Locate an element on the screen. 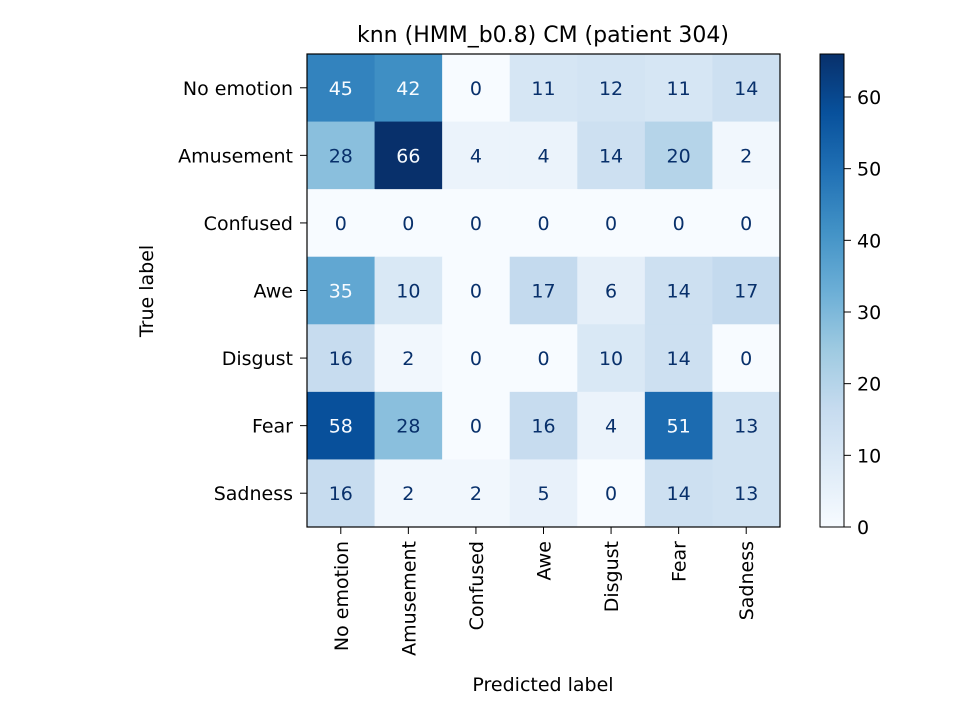  y-tick-label-1: Amusement is located at coordinates (235, 156).